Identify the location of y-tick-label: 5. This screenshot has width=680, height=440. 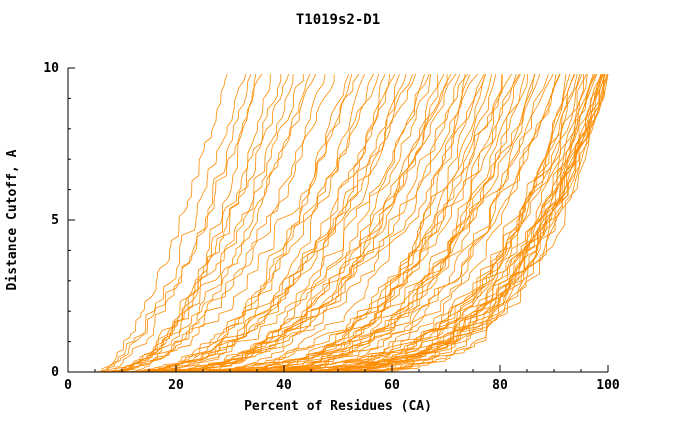
(55, 220).